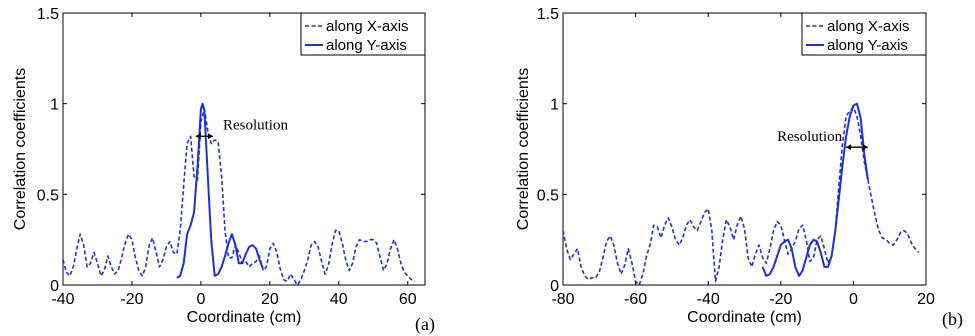 This screenshot has height=336, width=975. What do you see at coordinates (952, 319) in the screenshot?
I see `panel-label: (b)` at bounding box center [952, 319].